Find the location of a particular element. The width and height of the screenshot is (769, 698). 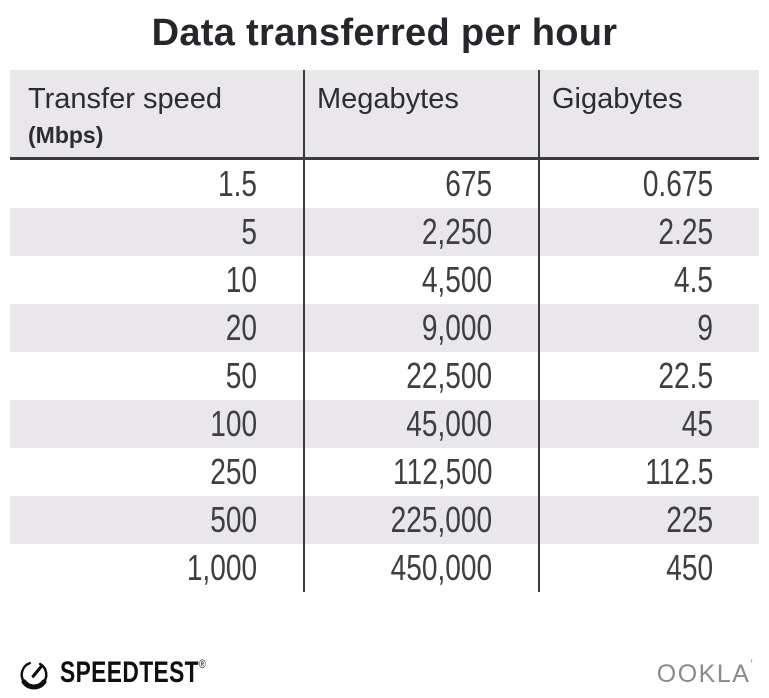

table-row: 100 45,000 45 is located at coordinates (384, 424).